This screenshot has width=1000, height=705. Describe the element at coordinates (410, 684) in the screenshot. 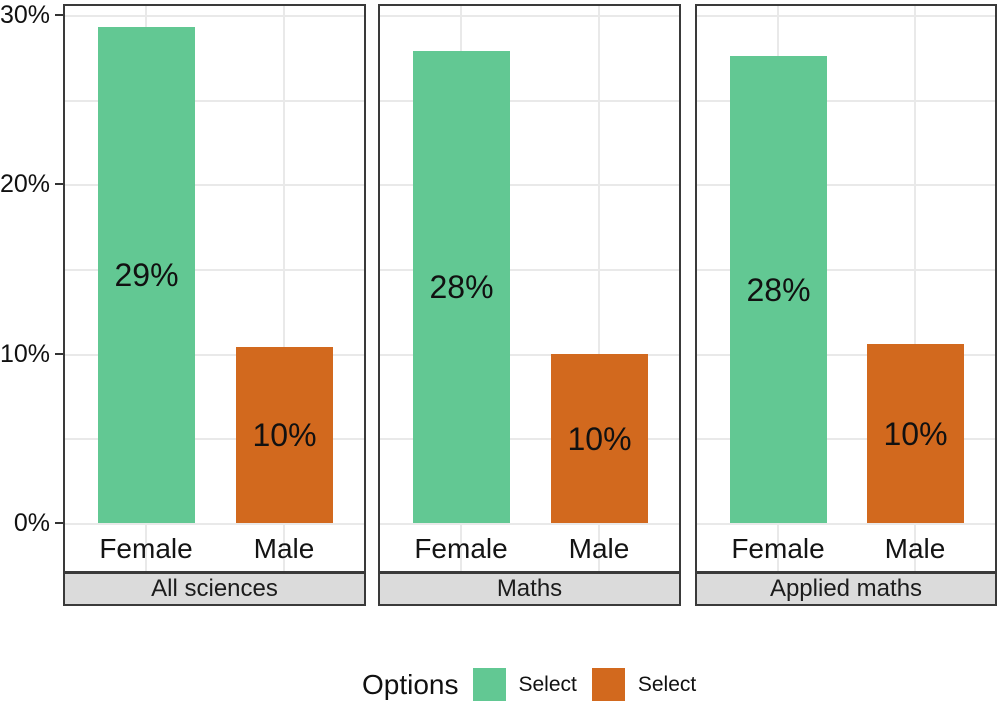

I see `legend-title: Options` at that location.